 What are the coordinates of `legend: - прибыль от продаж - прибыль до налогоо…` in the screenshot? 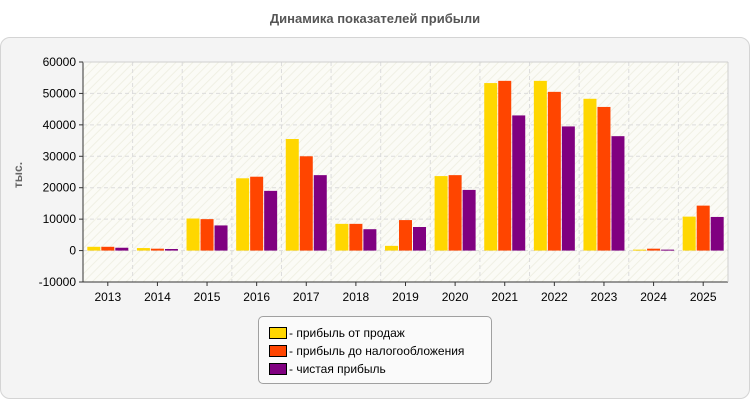 It's located at (375, 350).